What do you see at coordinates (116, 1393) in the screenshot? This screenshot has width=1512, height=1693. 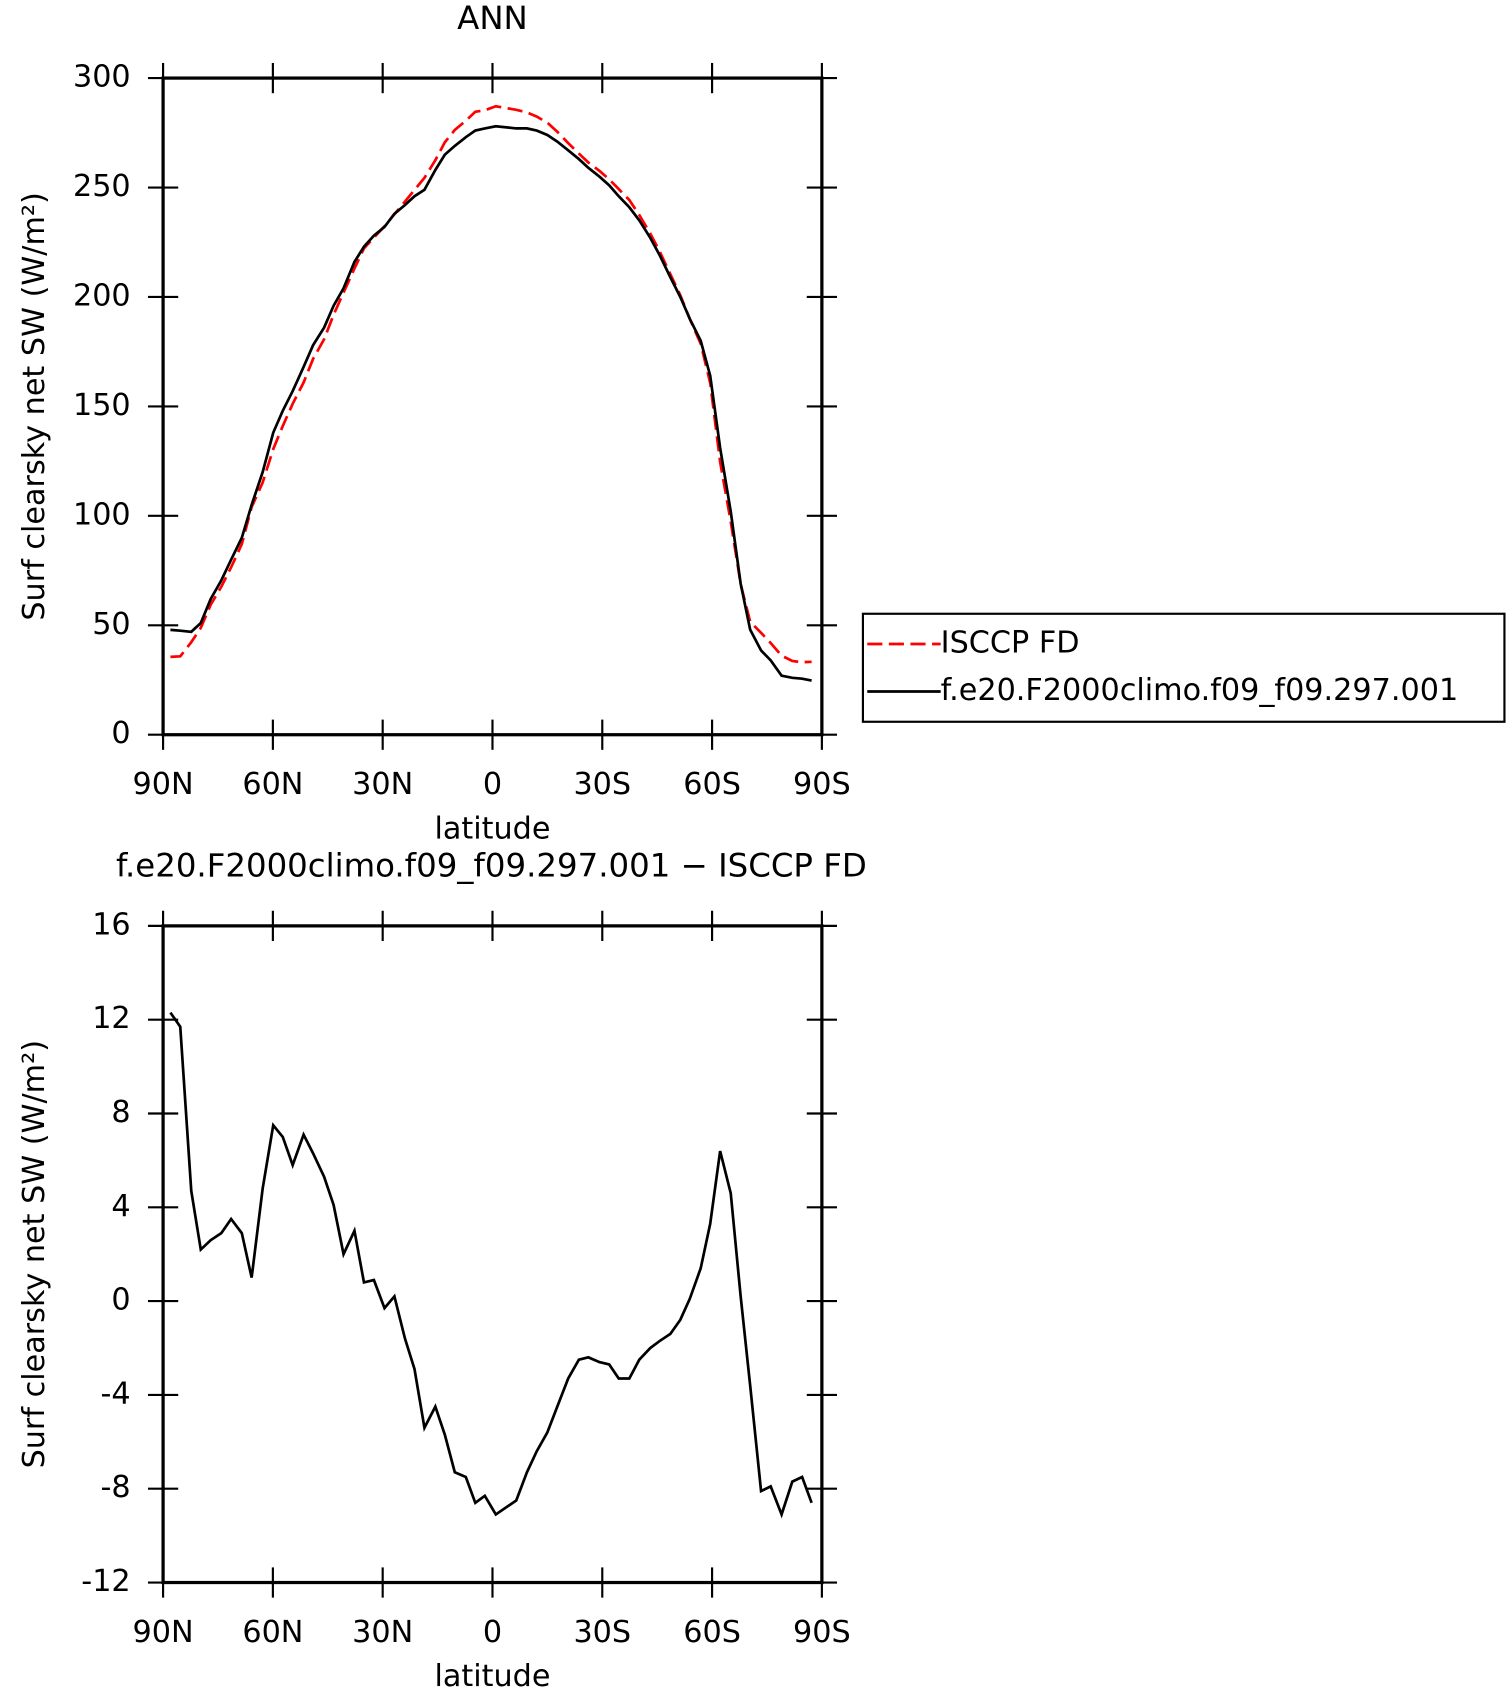 I see `y-tick-label: -4` at bounding box center [116, 1393].